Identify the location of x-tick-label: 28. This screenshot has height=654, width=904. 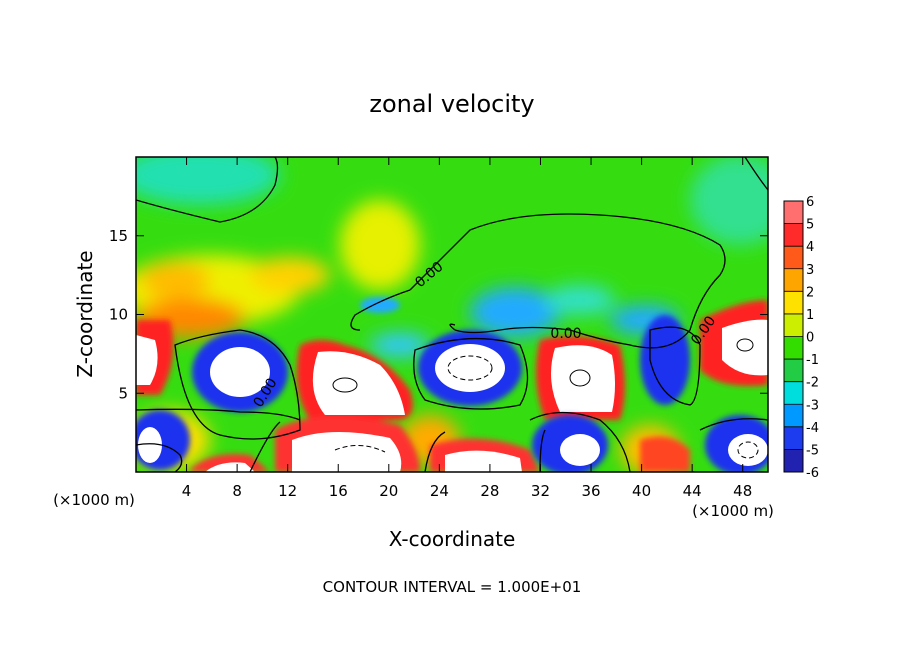
(489, 491).